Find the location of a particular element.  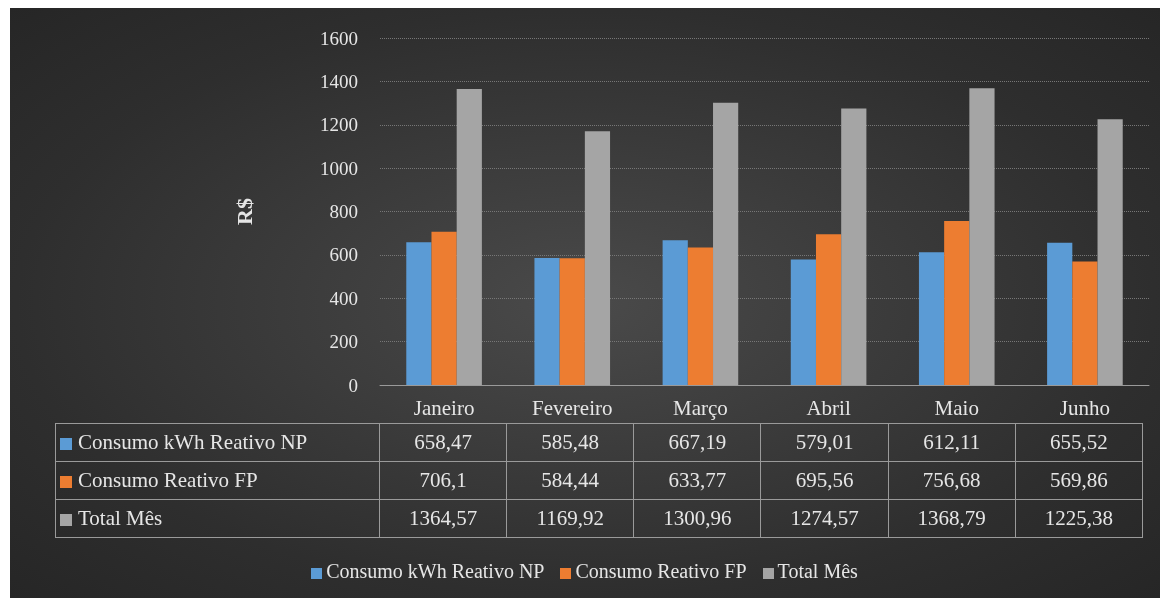

y-tick-label: 1000 is located at coordinates (339, 168).